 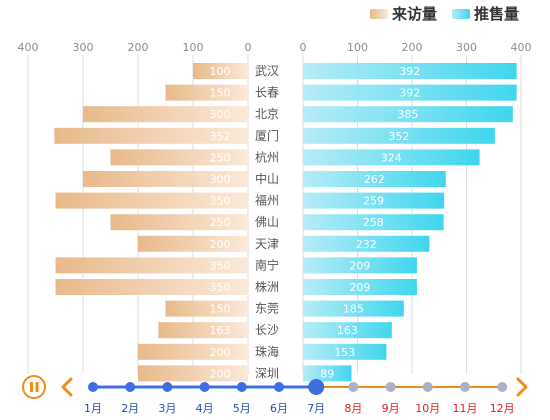 I want to click on sales-bar-label: 232, so click(x=366, y=244).